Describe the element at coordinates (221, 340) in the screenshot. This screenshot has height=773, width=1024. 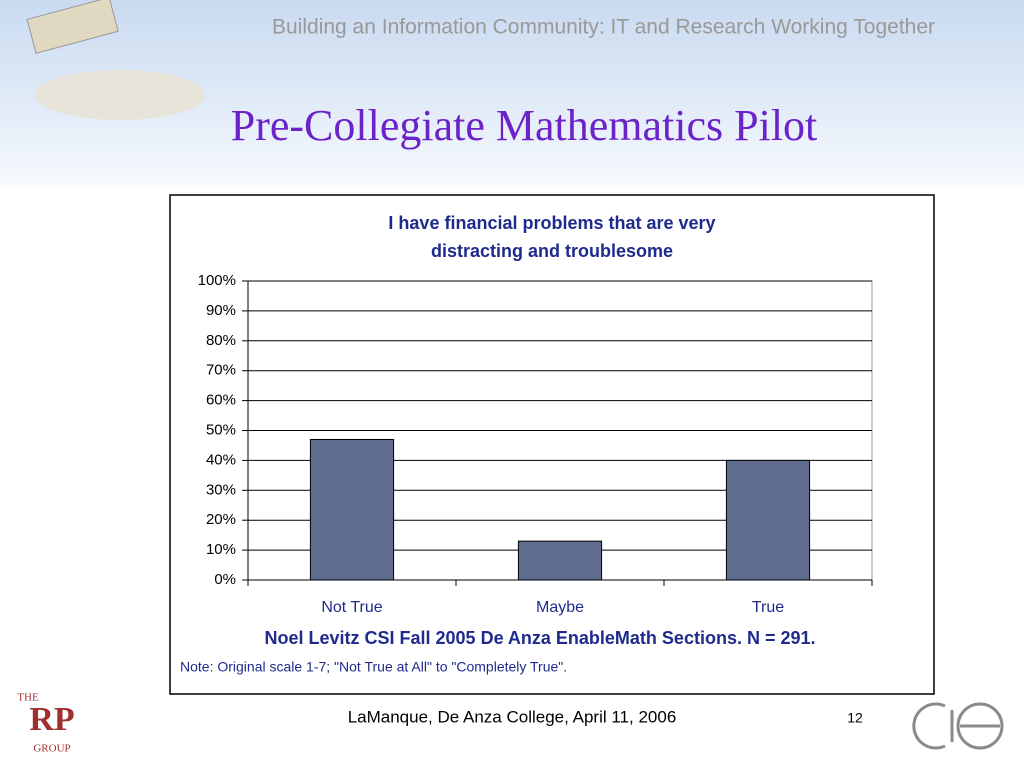
I see `y-tick-label: 80%` at that location.